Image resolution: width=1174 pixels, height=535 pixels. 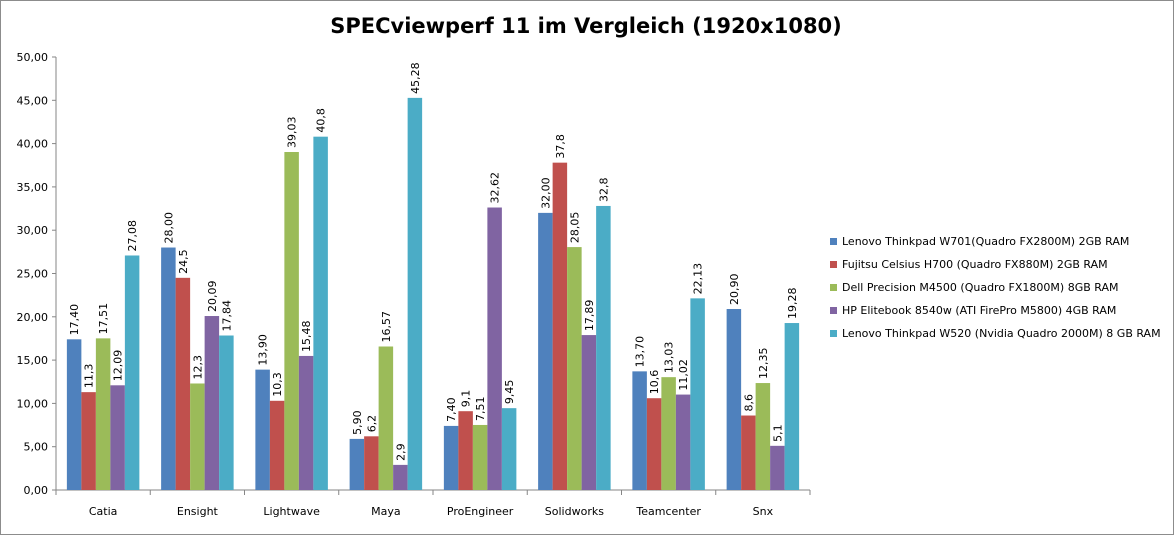 What do you see at coordinates (33, 100) in the screenshot?
I see `y-tick-label: 45,00` at bounding box center [33, 100].